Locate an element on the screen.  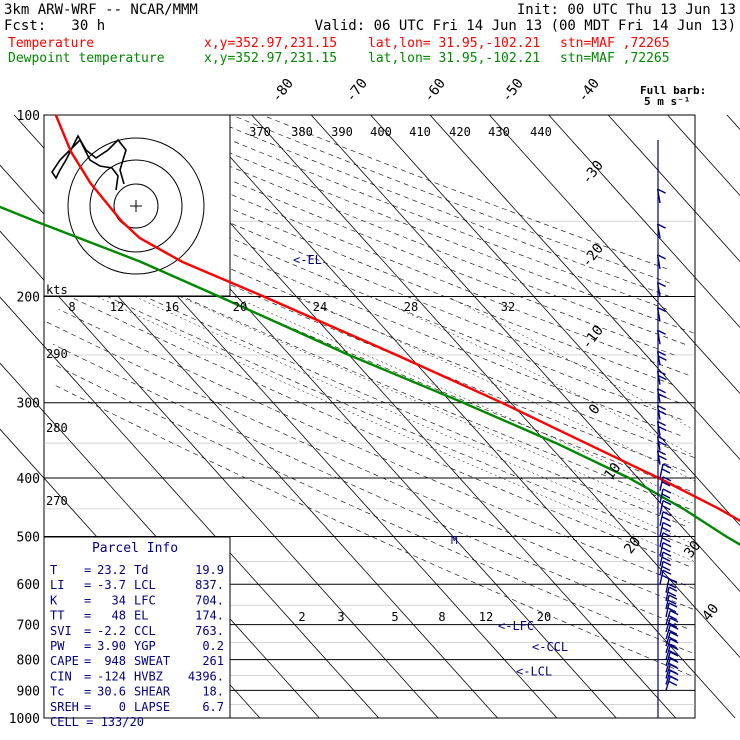
theta-label: 370 is located at coordinates (260, 132).